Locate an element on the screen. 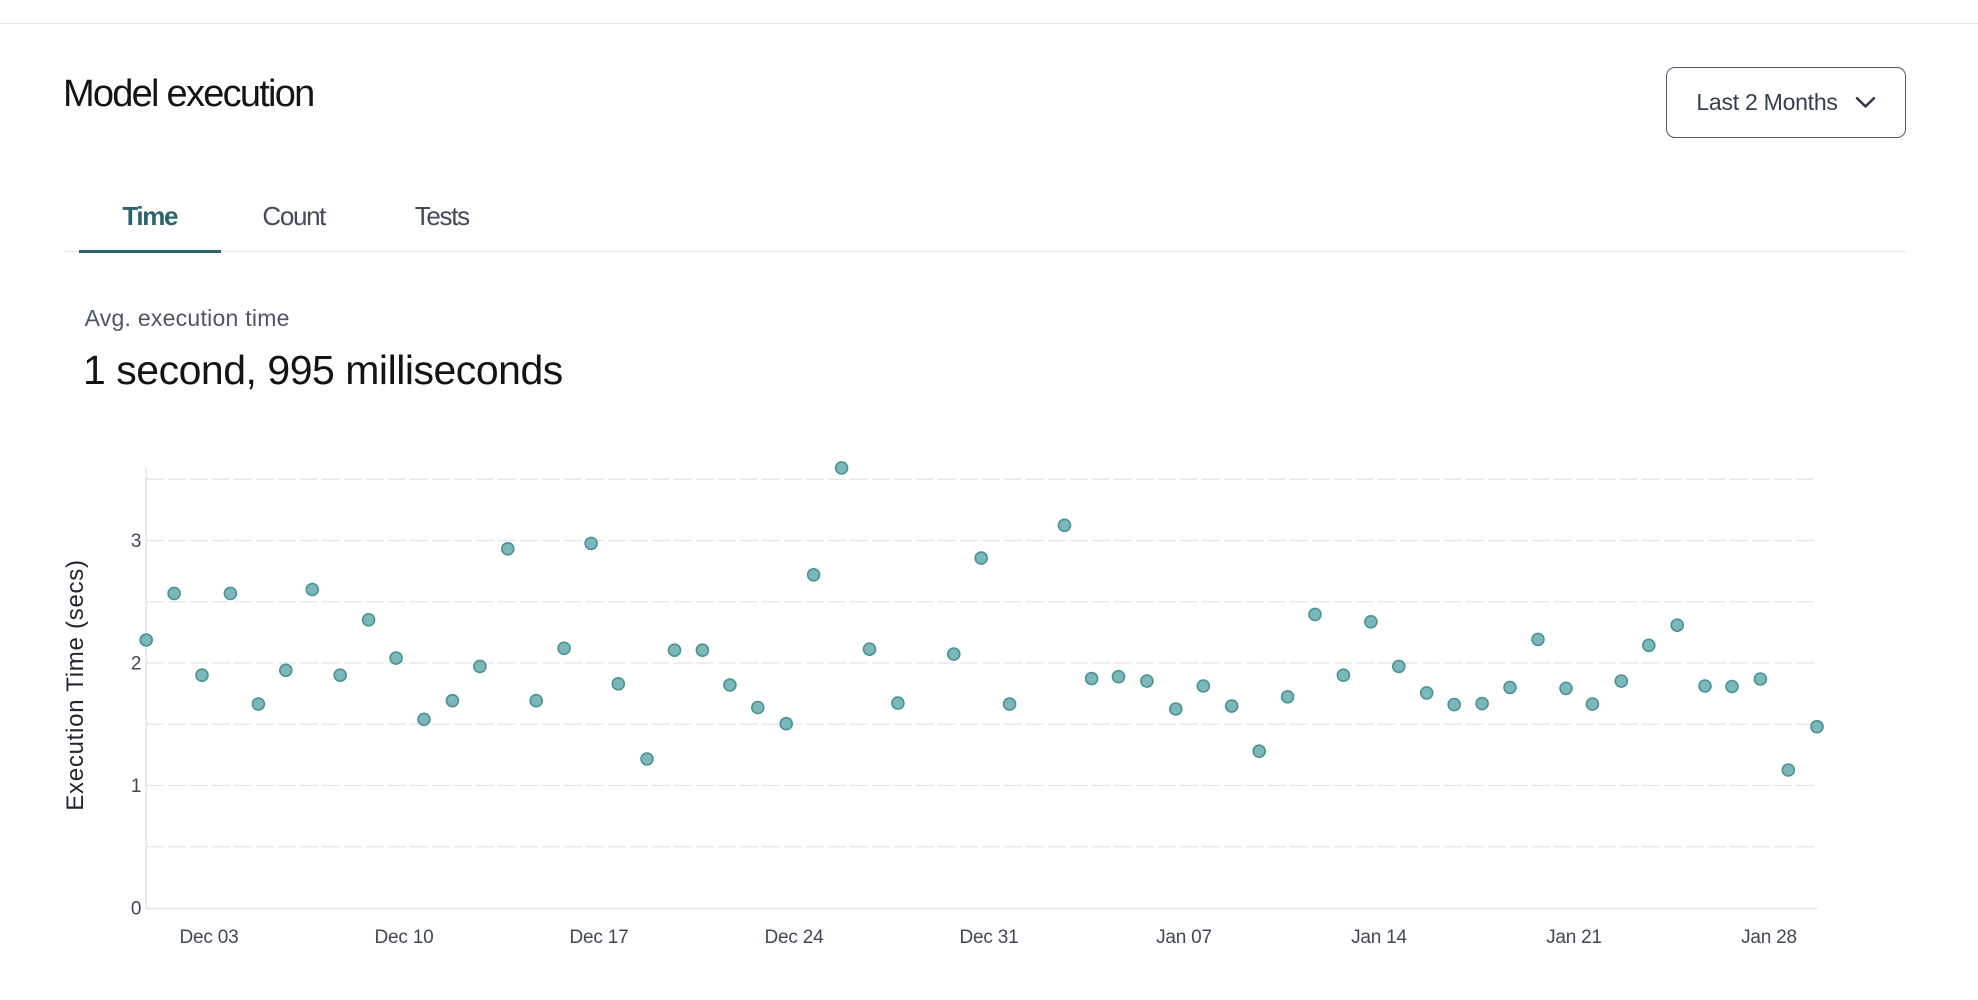  svg-text: 1 is located at coordinates (136, 786).